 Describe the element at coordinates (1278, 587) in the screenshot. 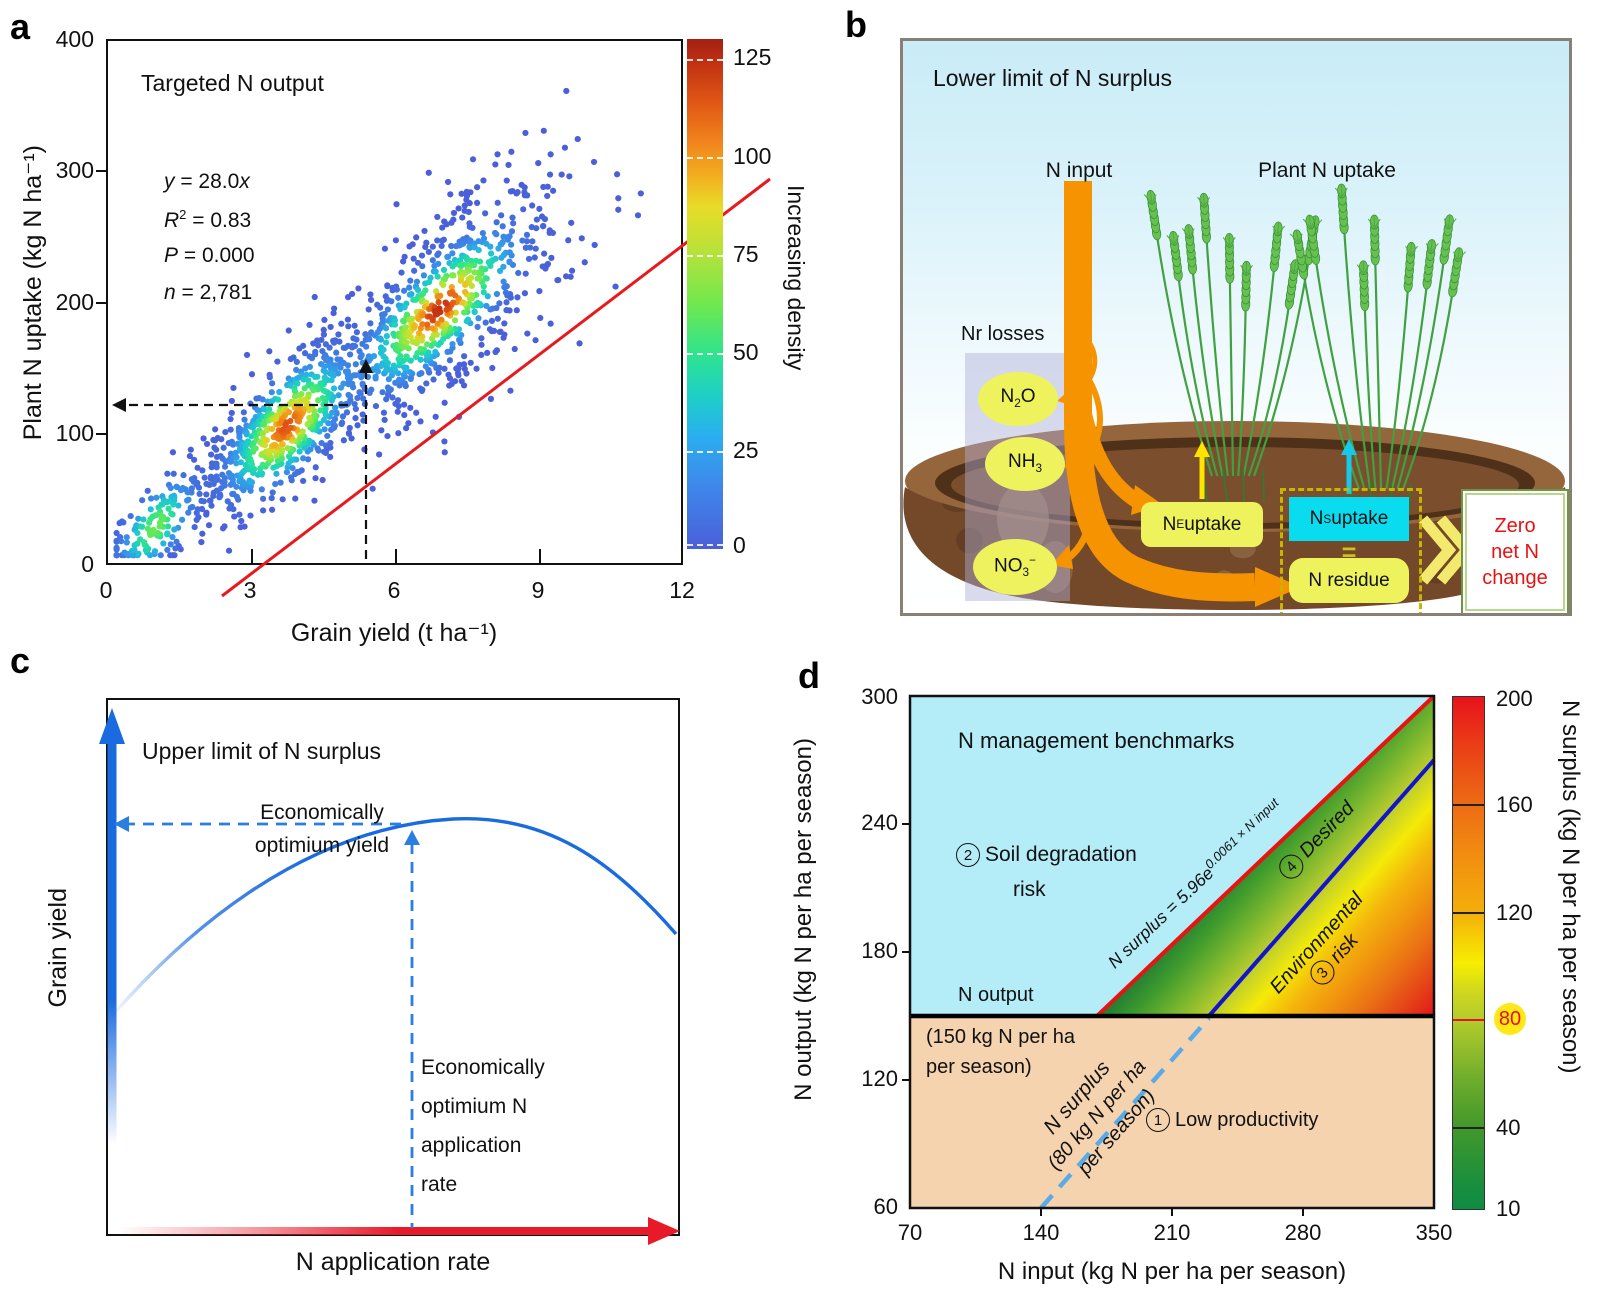

I see `arrowhead-to-residue-icon` at that location.